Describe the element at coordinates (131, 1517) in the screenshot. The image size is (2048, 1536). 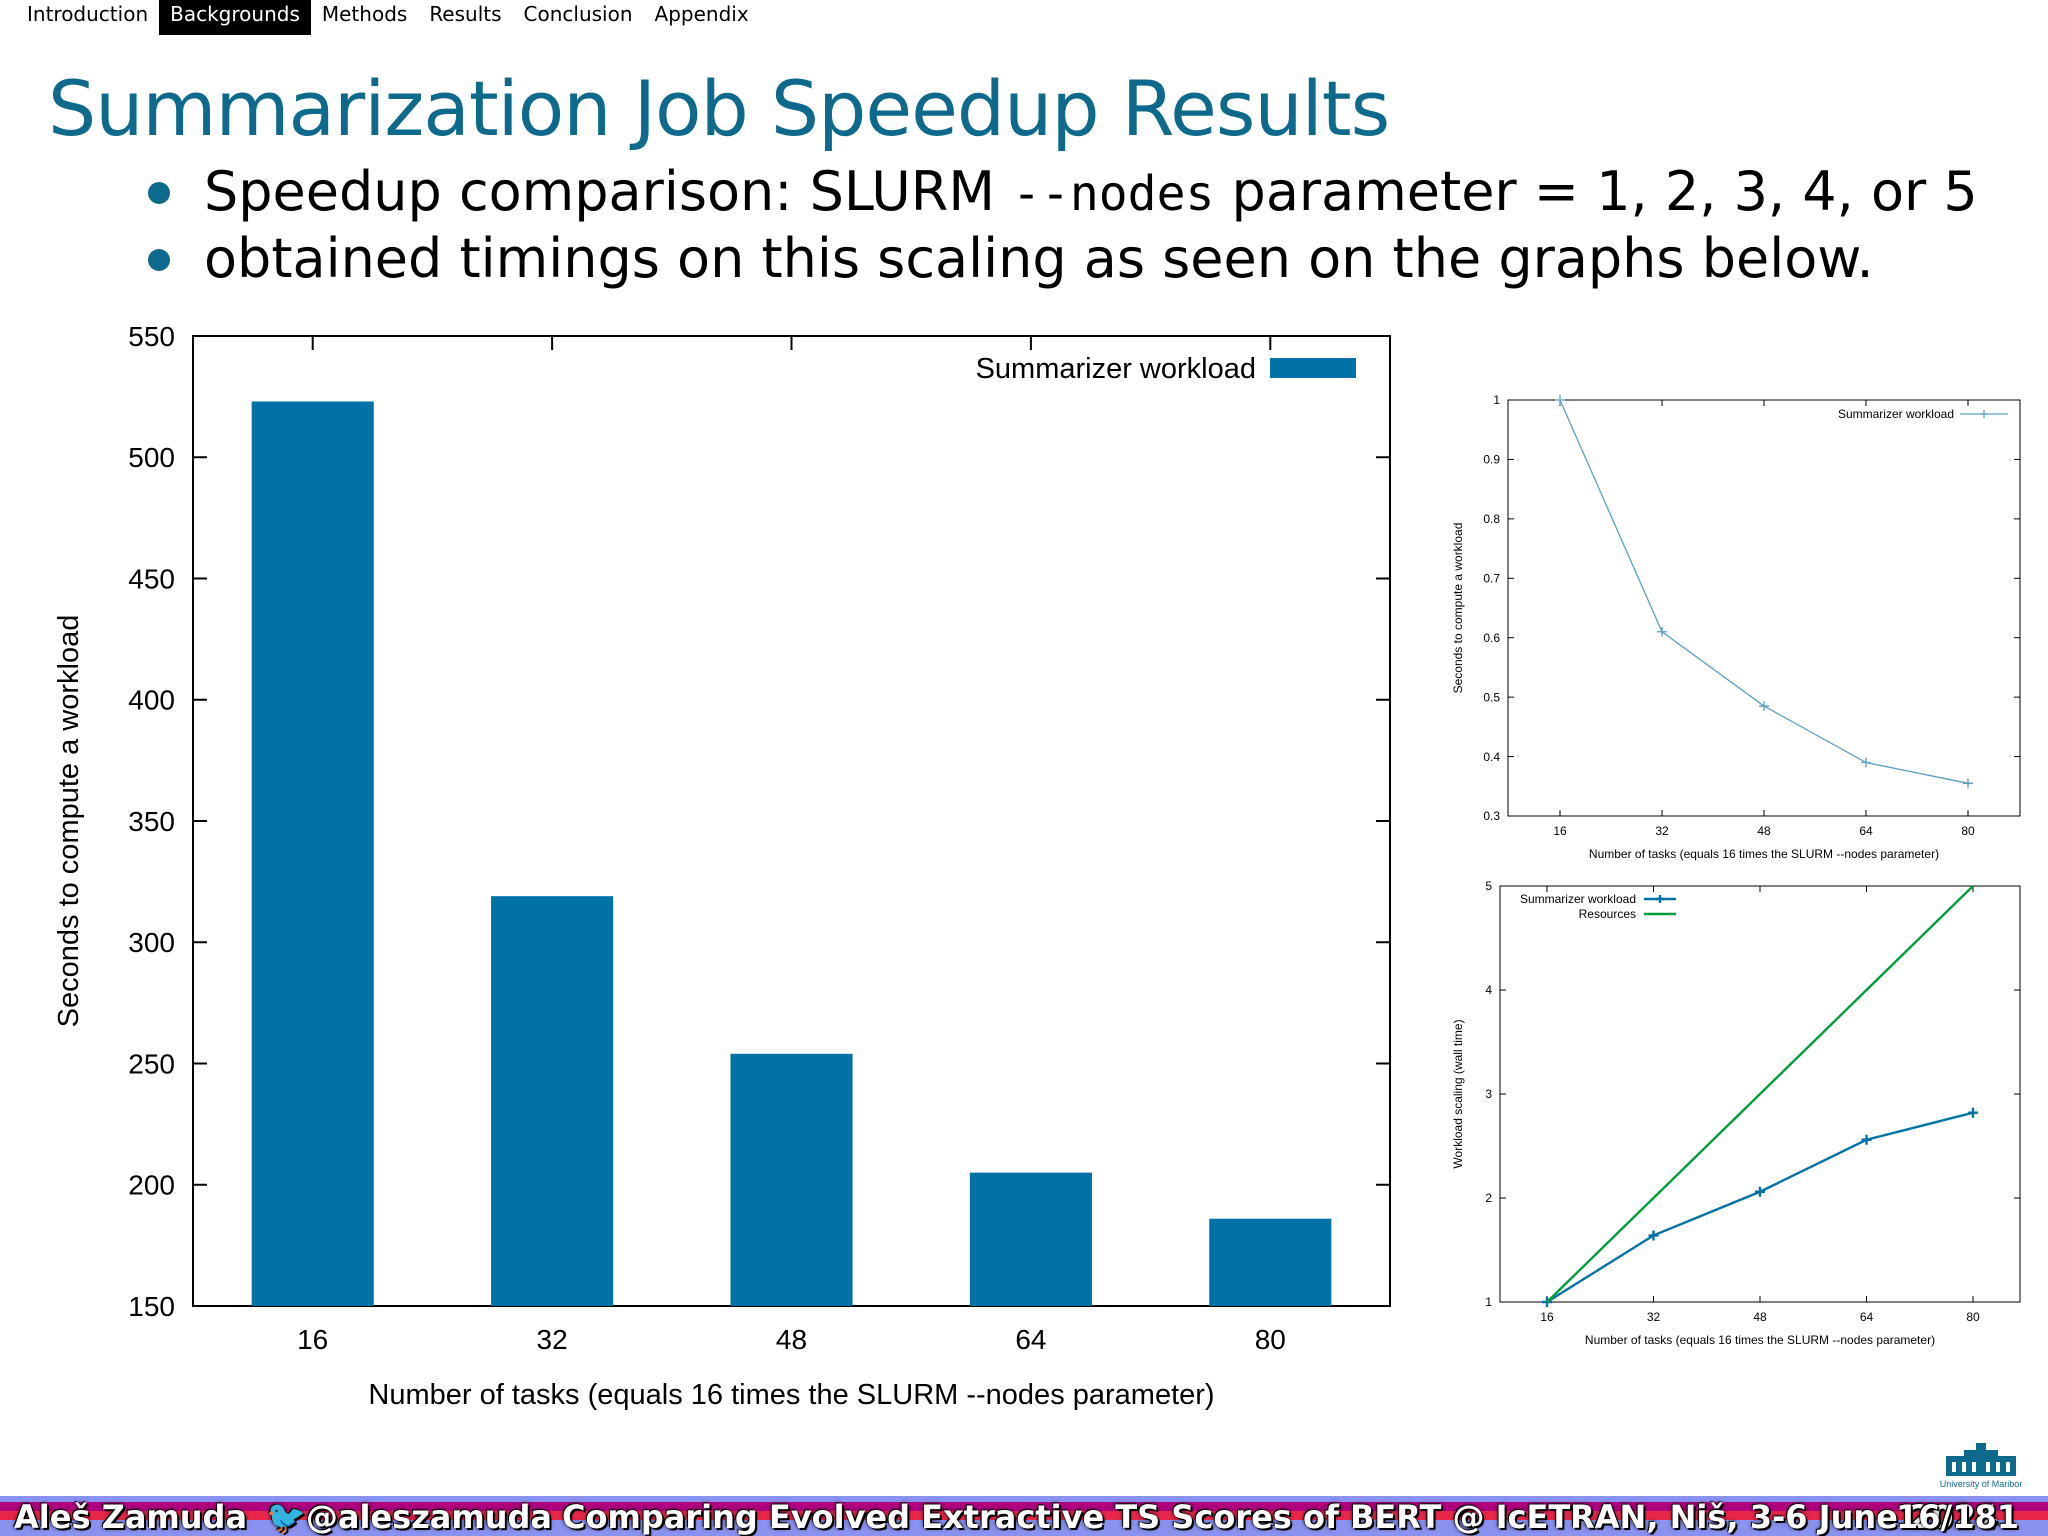
I see `footer-author: Aleš Zamuda` at that location.